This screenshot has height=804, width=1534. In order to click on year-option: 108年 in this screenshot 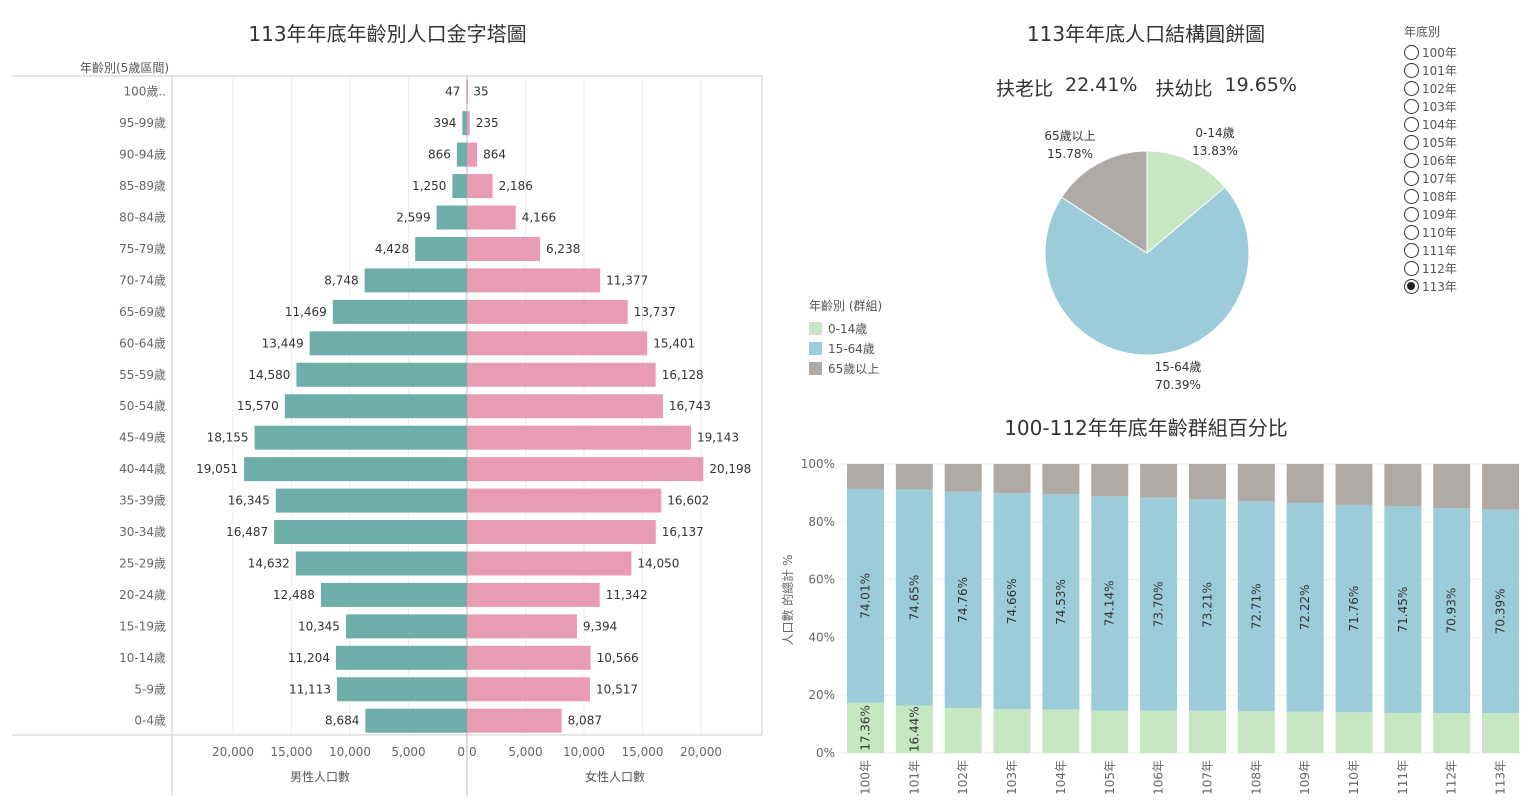, I will do `click(1430, 196)`.